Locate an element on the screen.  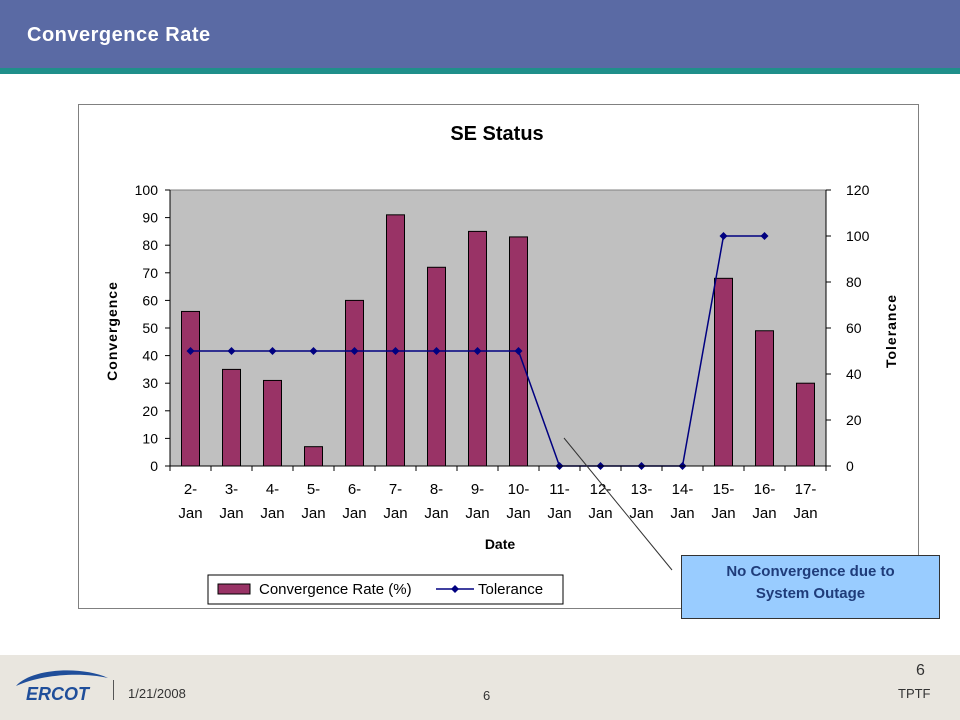
x-tick-label: 7- is located at coordinates (395, 489).